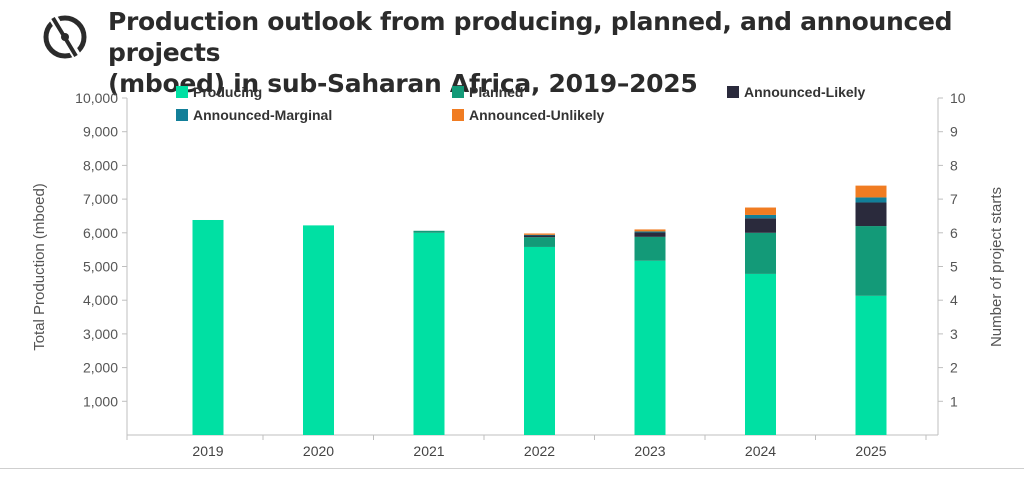 The image size is (1024, 485). Describe the element at coordinates (318, 451) in the screenshot. I see `x-tick-label: 2020` at that location.